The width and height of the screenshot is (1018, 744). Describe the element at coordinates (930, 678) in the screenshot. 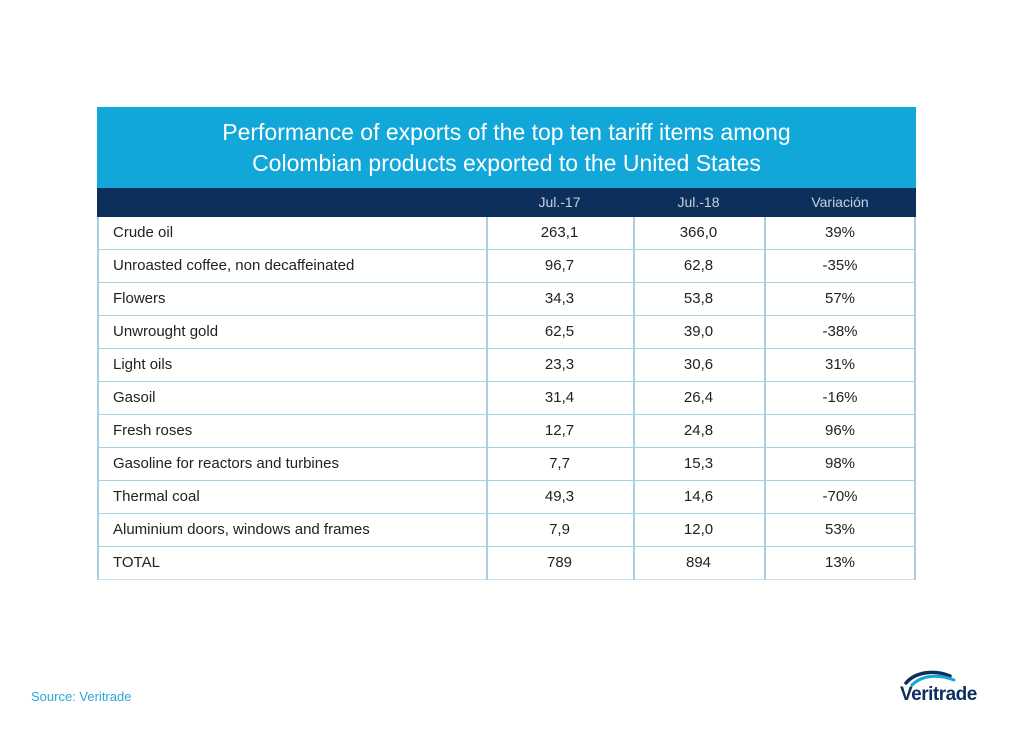

I see `logo-swoosh-icon` at that location.